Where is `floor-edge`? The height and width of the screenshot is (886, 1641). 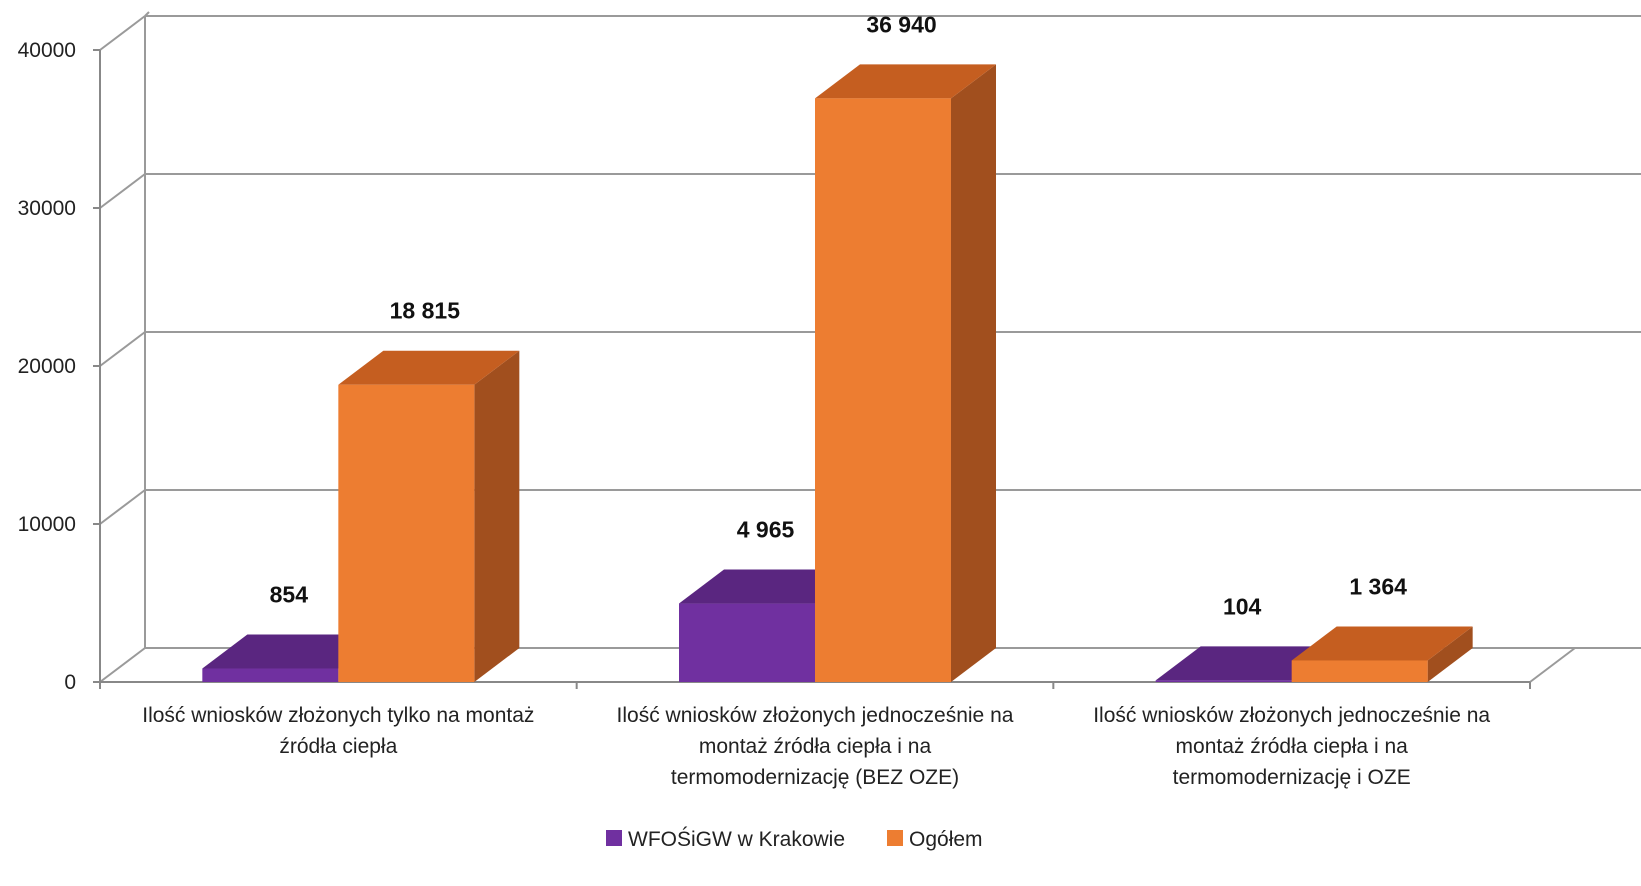
floor-edge is located at coordinates (1552, 665).